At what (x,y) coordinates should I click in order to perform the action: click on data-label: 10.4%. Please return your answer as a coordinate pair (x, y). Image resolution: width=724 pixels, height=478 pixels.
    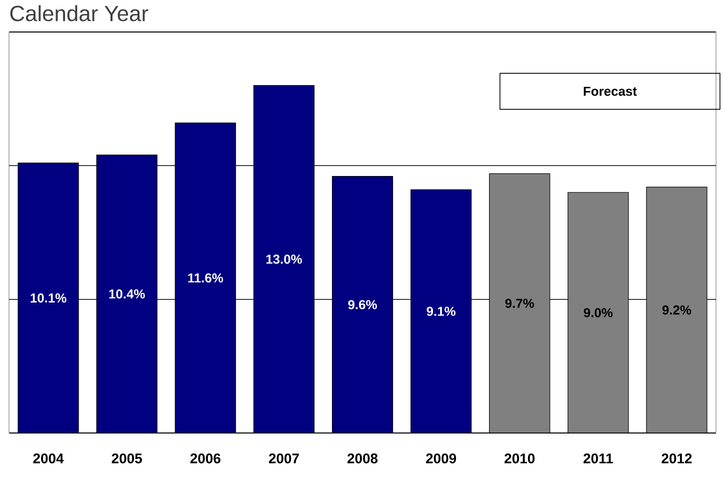
    Looking at the image, I should click on (127, 294).